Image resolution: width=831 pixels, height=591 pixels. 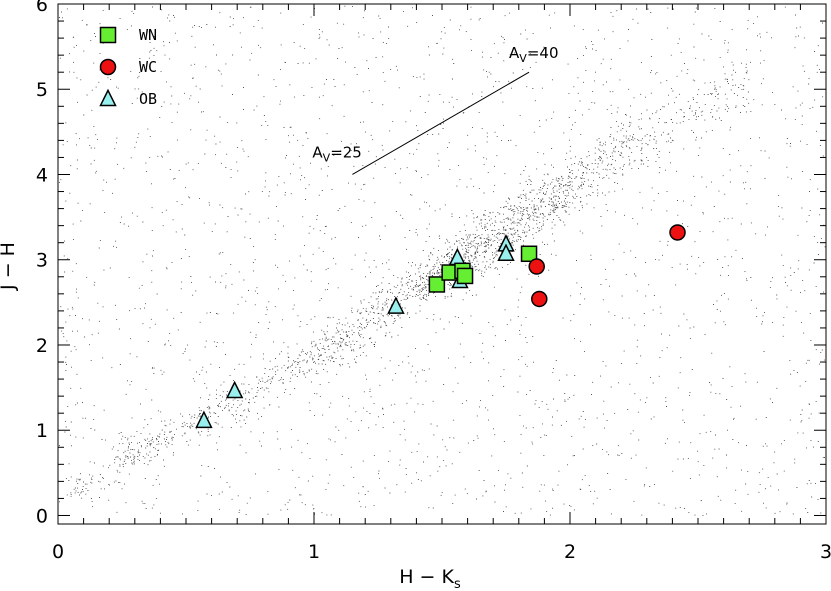 I want to click on x-tick-label: 1, so click(x=314, y=552).